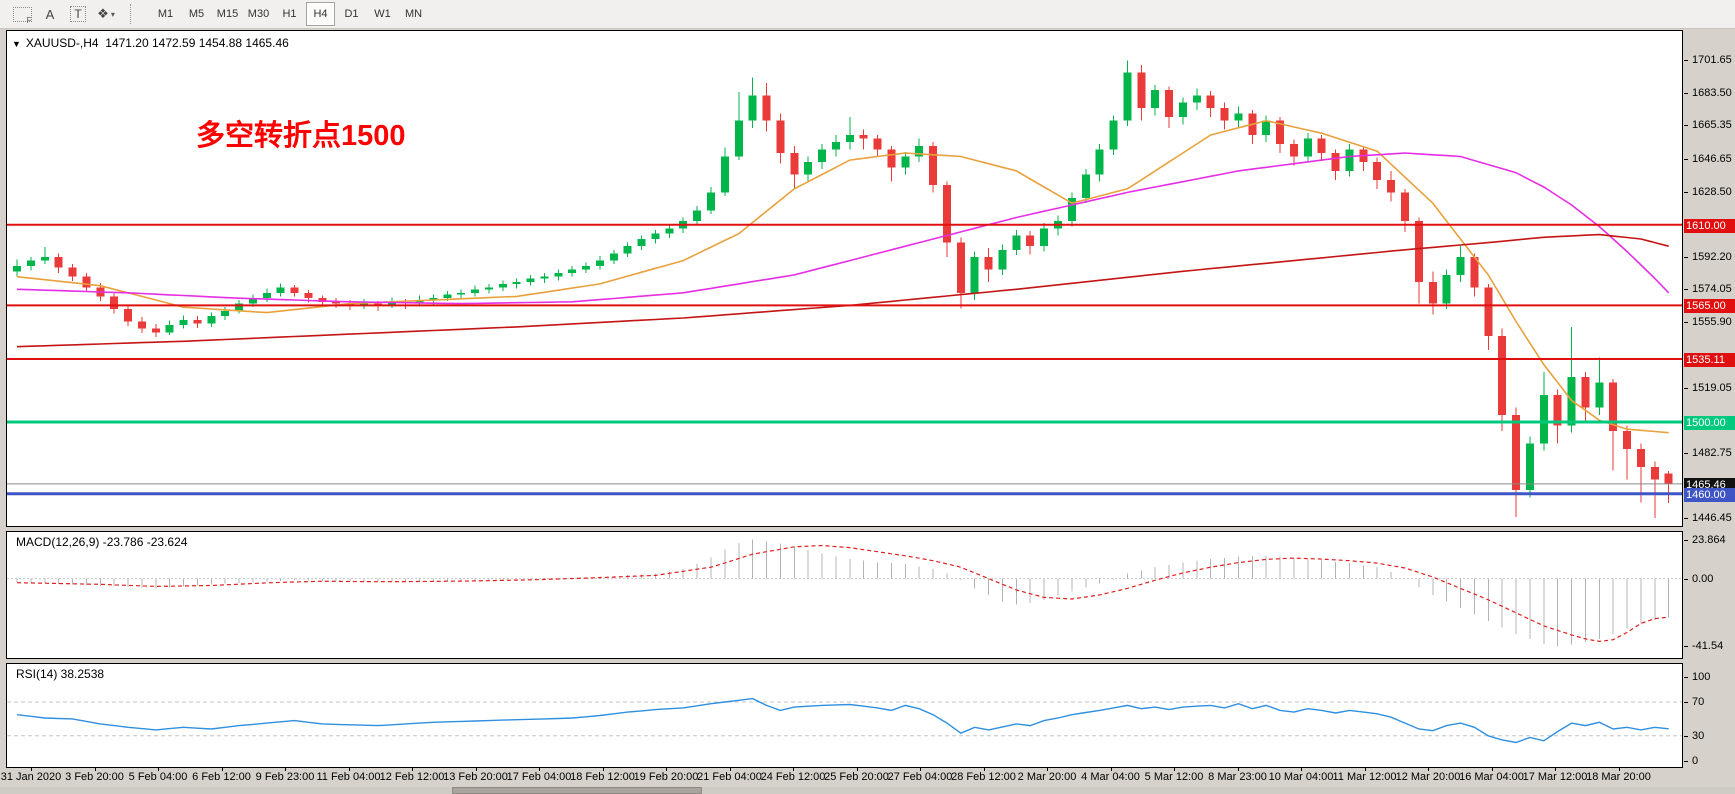  Describe the element at coordinates (1709, 225) in the screenshot. I see `price-line-label-1610.00: 1610.00` at that location.